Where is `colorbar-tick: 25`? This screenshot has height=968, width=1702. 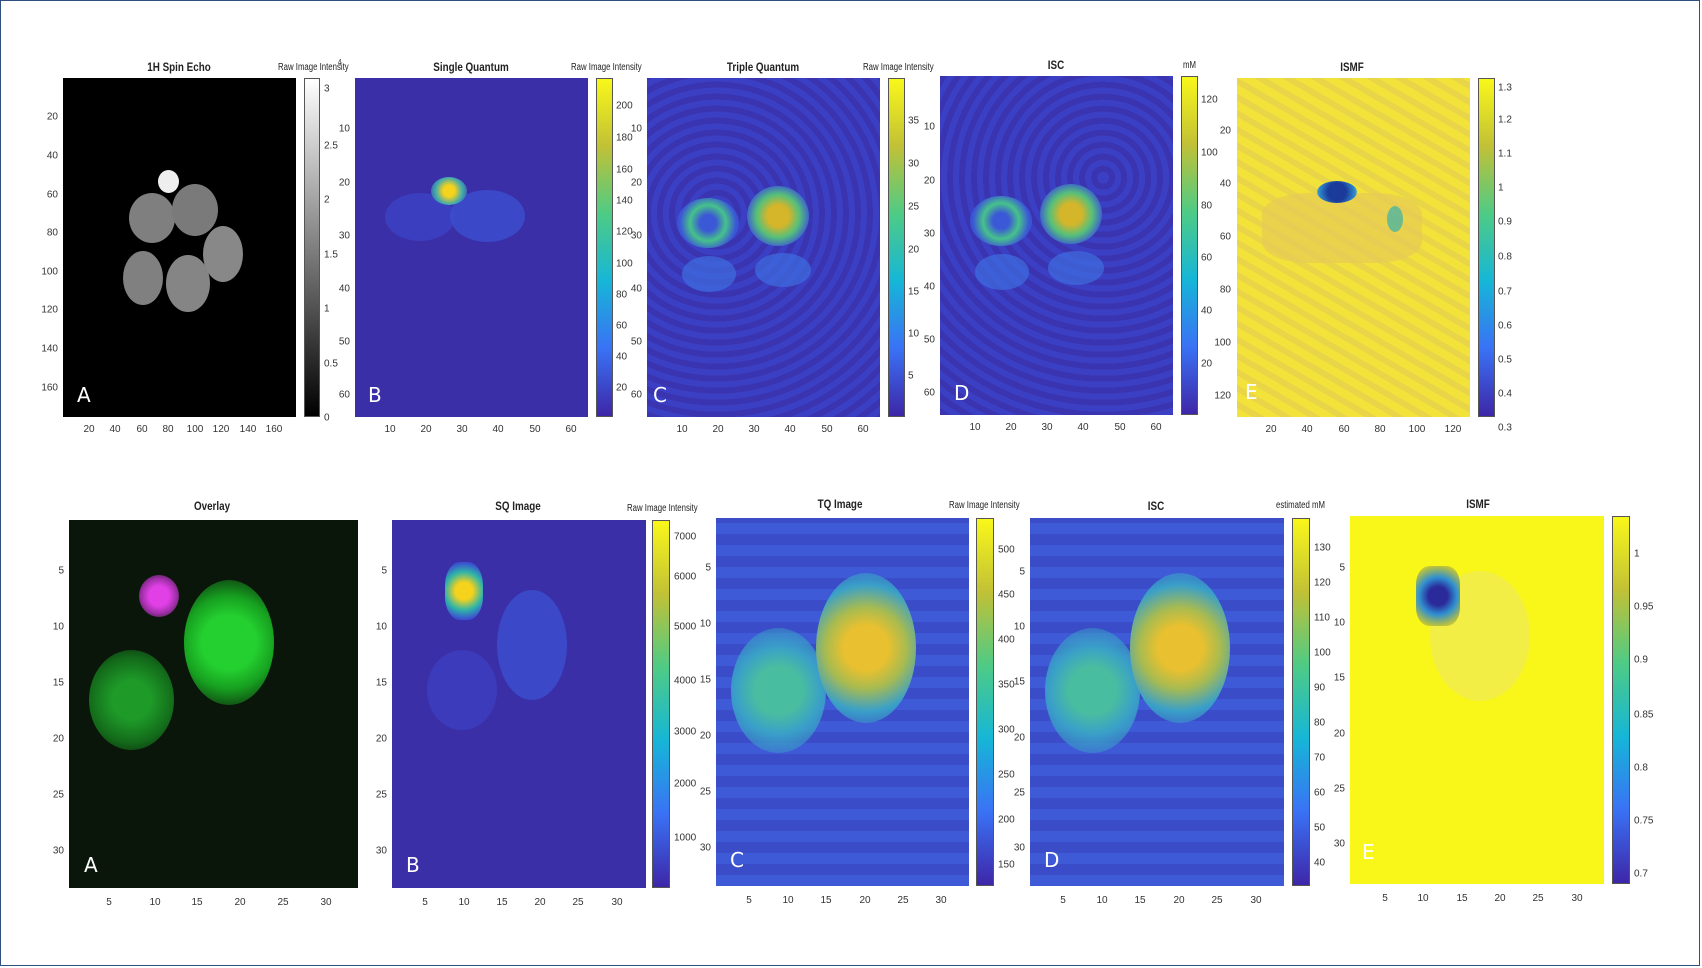 colorbar-tick: 25 is located at coordinates (914, 207).